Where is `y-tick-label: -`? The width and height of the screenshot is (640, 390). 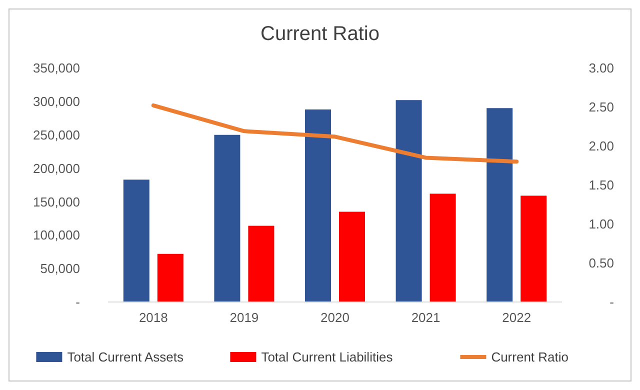
y-tick-label: - is located at coordinates (78, 302).